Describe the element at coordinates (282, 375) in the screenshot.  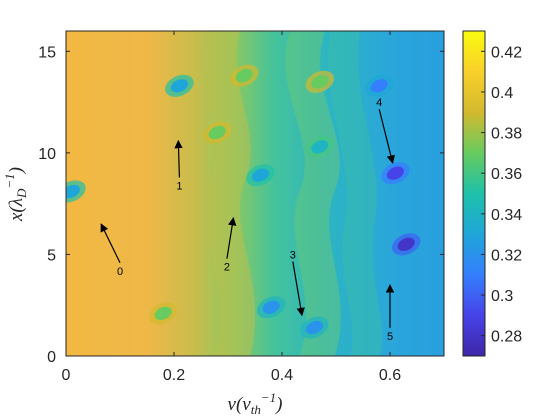
I see `x-tick-label: 0.4` at that location.